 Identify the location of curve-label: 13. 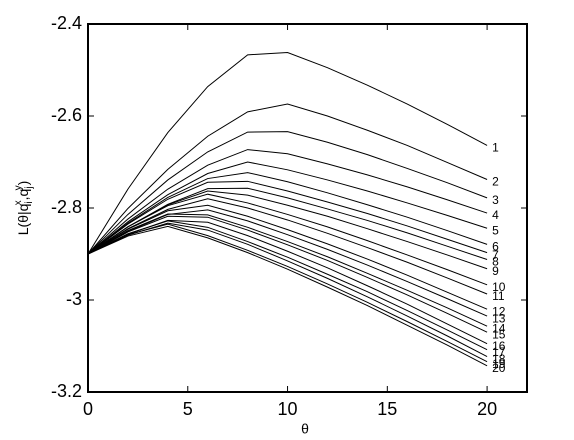
(499, 318).